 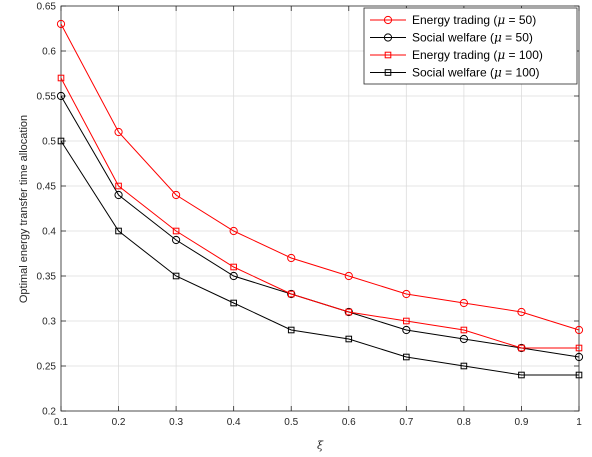 What do you see at coordinates (521, 422) in the screenshot?
I see `x-tick-label: 0.9` at bounding box center [521, 422].